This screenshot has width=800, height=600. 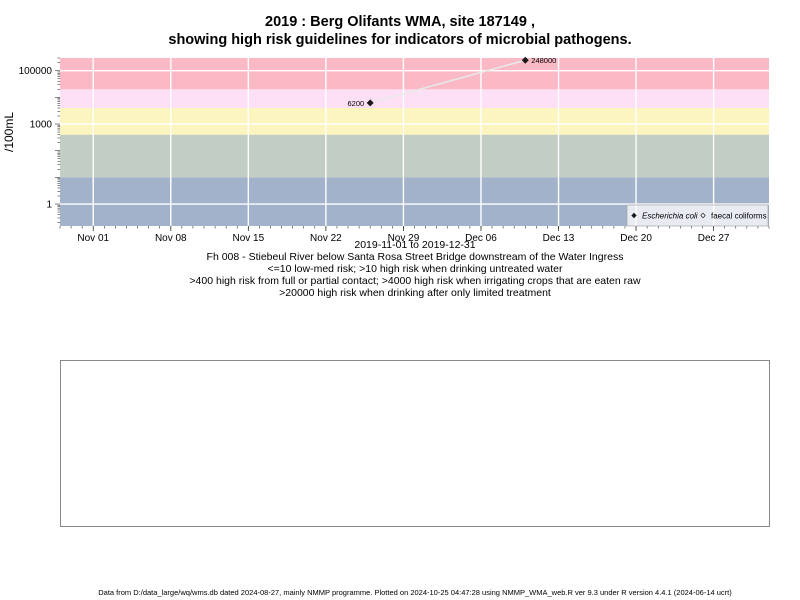 I want to click on legend: Escherichia coli faecal coliforms, so click(x=697, y=215).